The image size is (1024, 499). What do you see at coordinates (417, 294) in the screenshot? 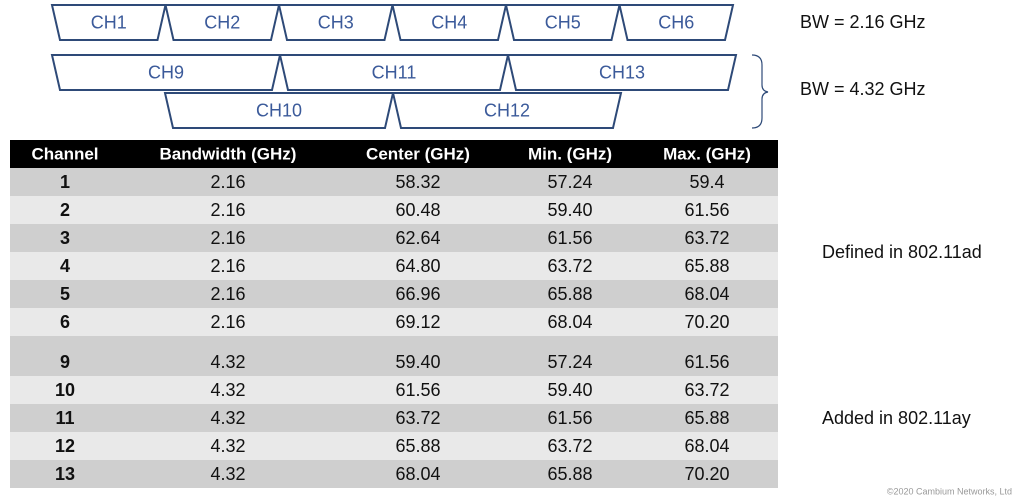
I see `table-cell: 66.96` at bounding box center [417, 294].